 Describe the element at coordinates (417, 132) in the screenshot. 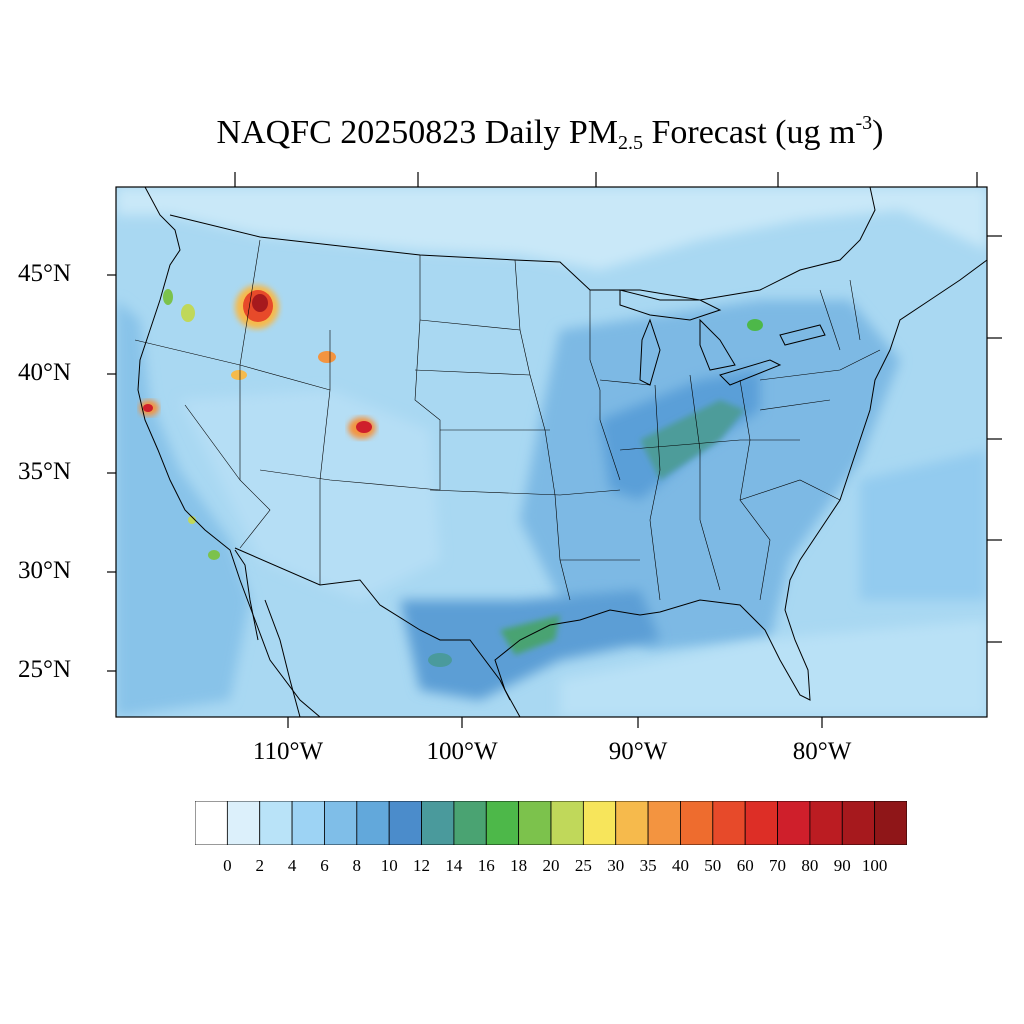

I see `title-main-text: NAQFC 20250823 Daily PM` at that location.